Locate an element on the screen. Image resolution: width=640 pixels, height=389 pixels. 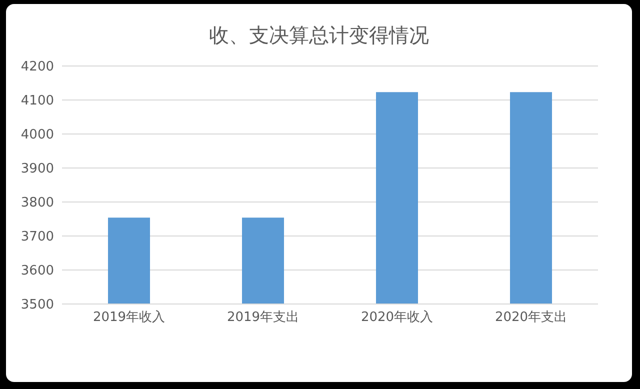
y-tick-label: 4200 is located at coordinates (37, 67).